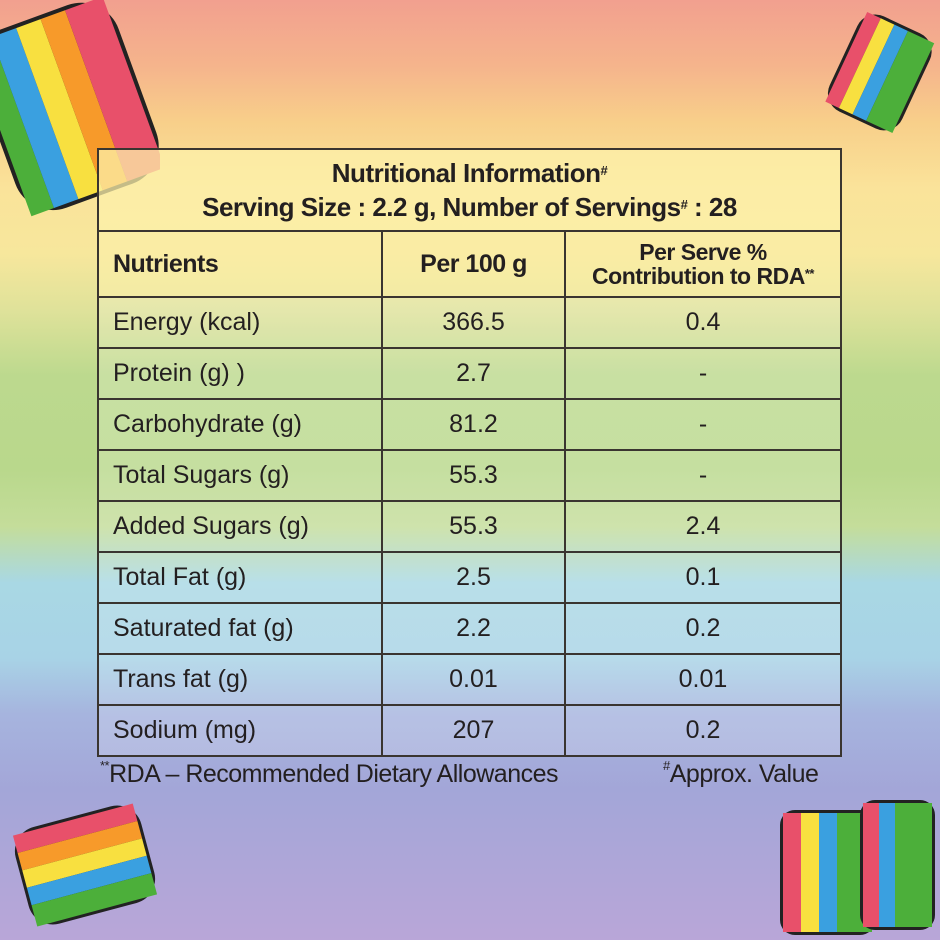  I want to click on serving-text: Serving Size : 2.2 g, Number of Servings, so click(441, 207).